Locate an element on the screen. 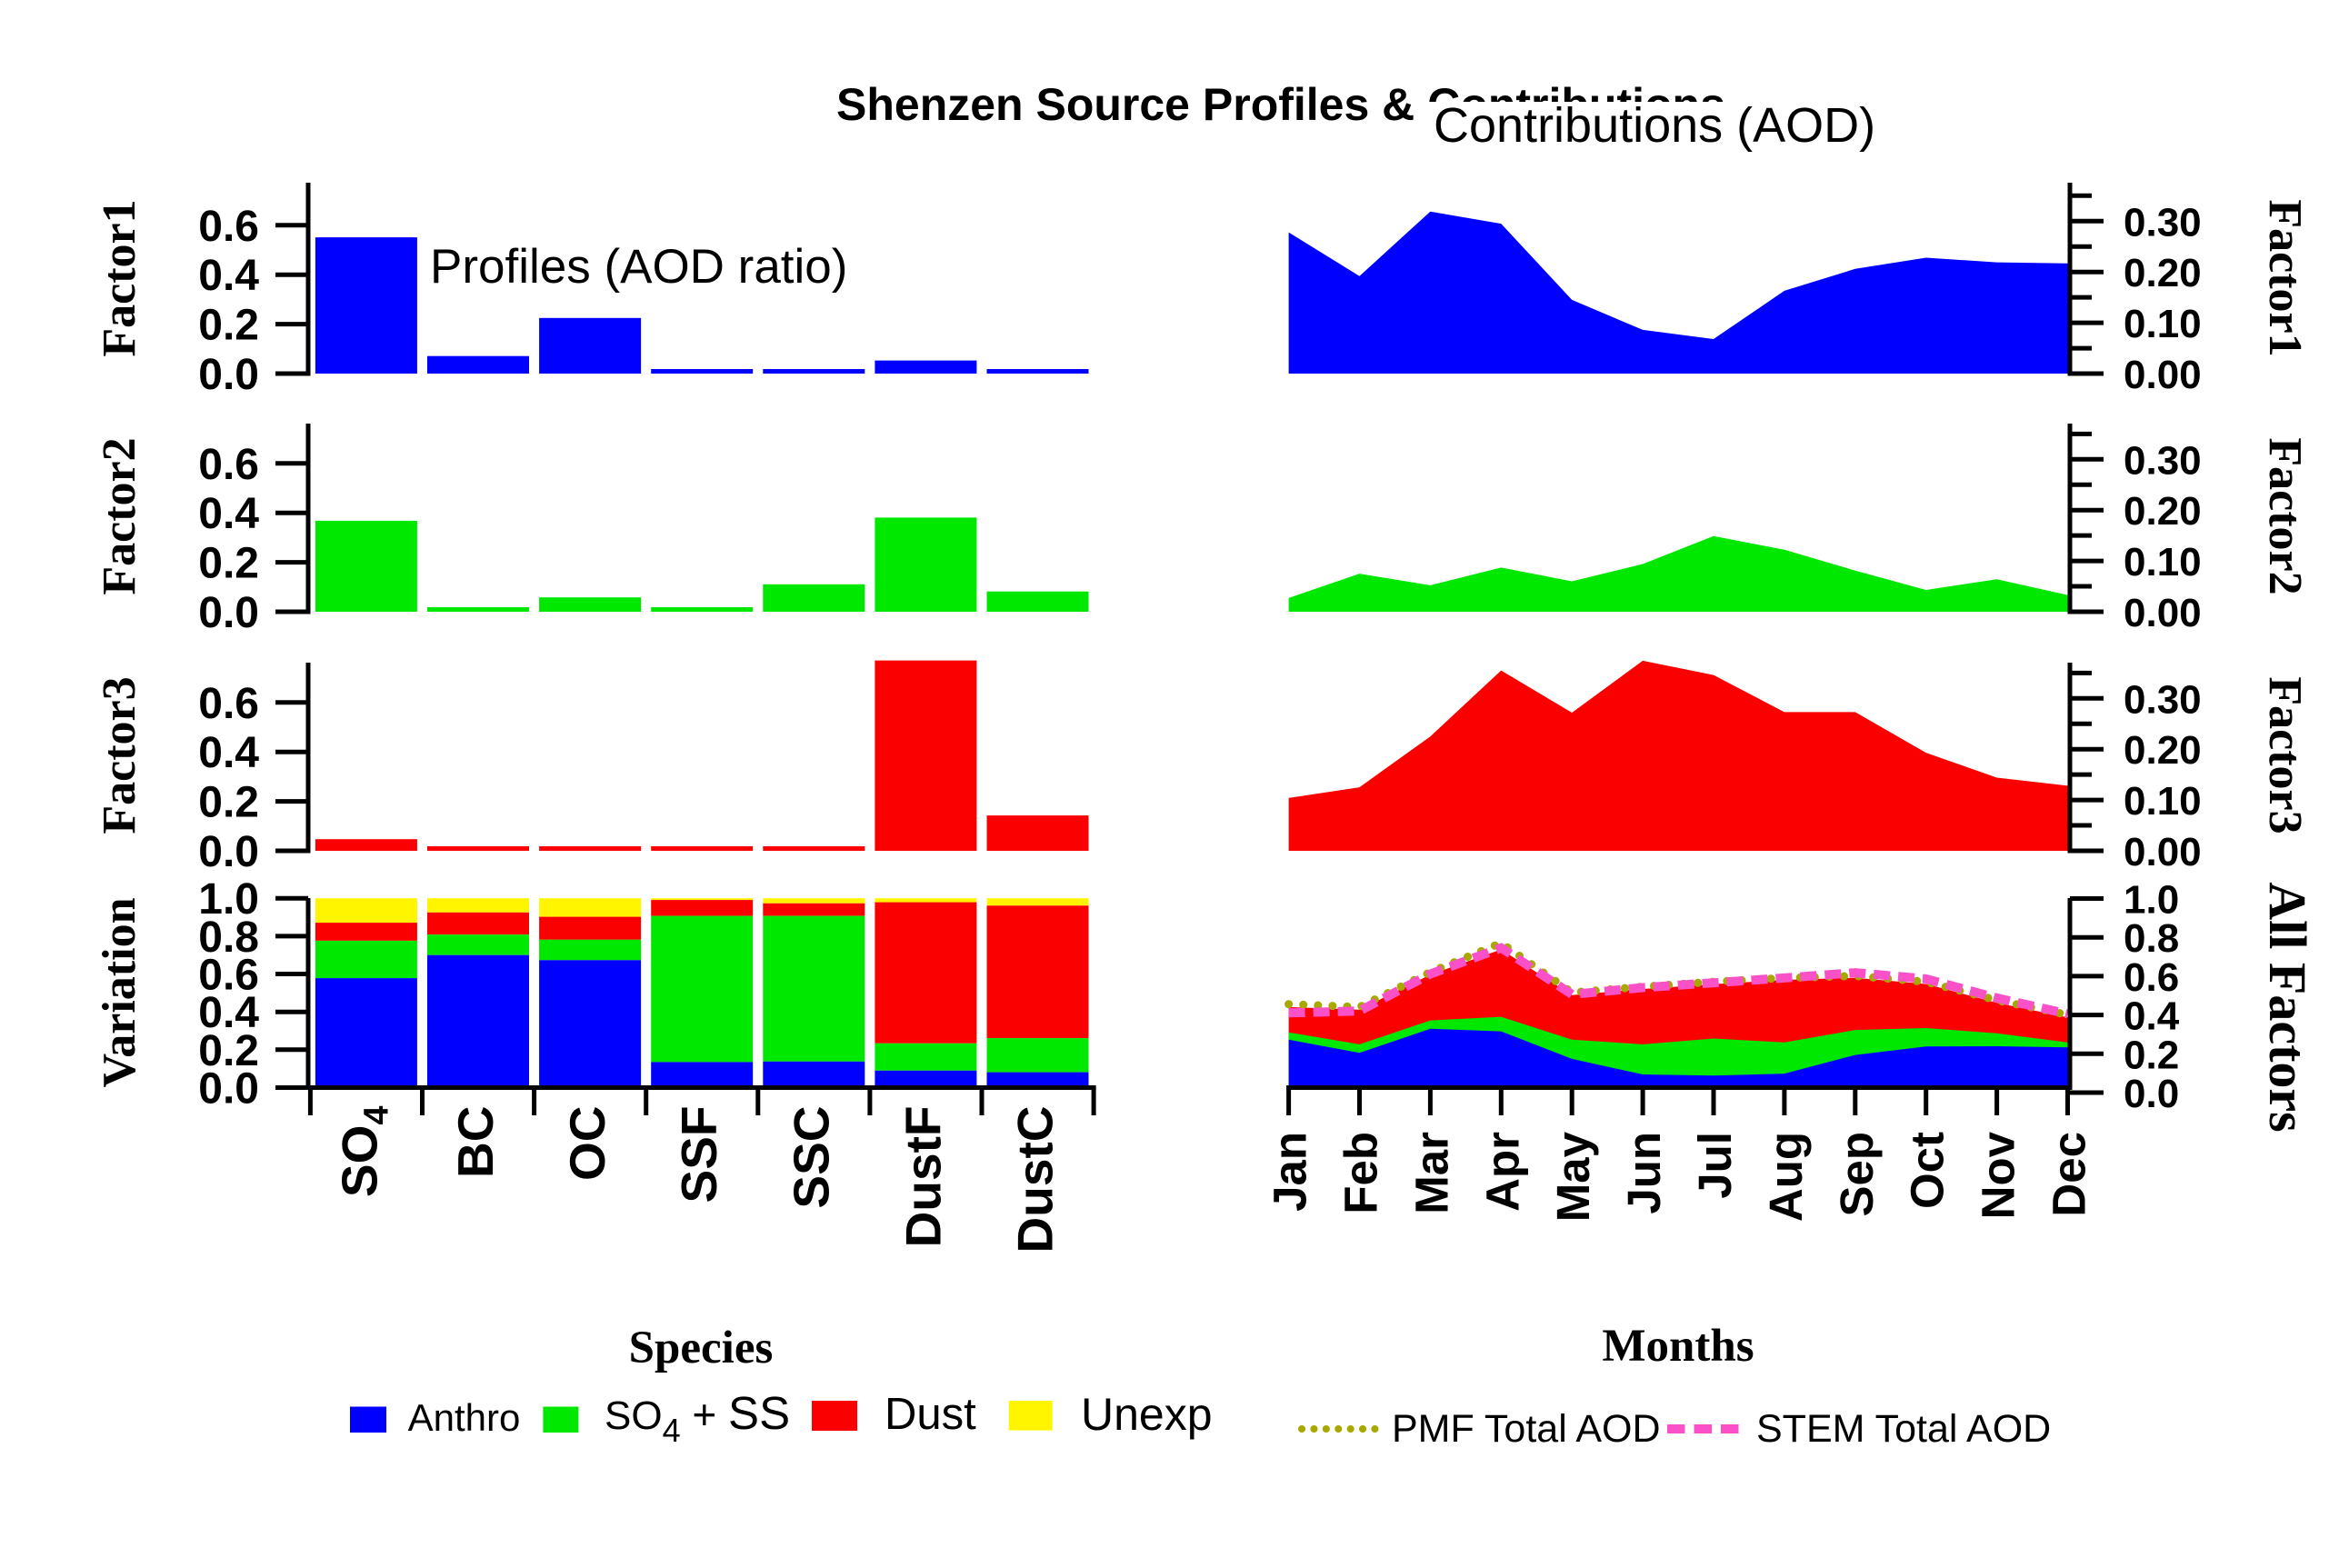  svg-text: Species is located at coordinates (701, 1348).